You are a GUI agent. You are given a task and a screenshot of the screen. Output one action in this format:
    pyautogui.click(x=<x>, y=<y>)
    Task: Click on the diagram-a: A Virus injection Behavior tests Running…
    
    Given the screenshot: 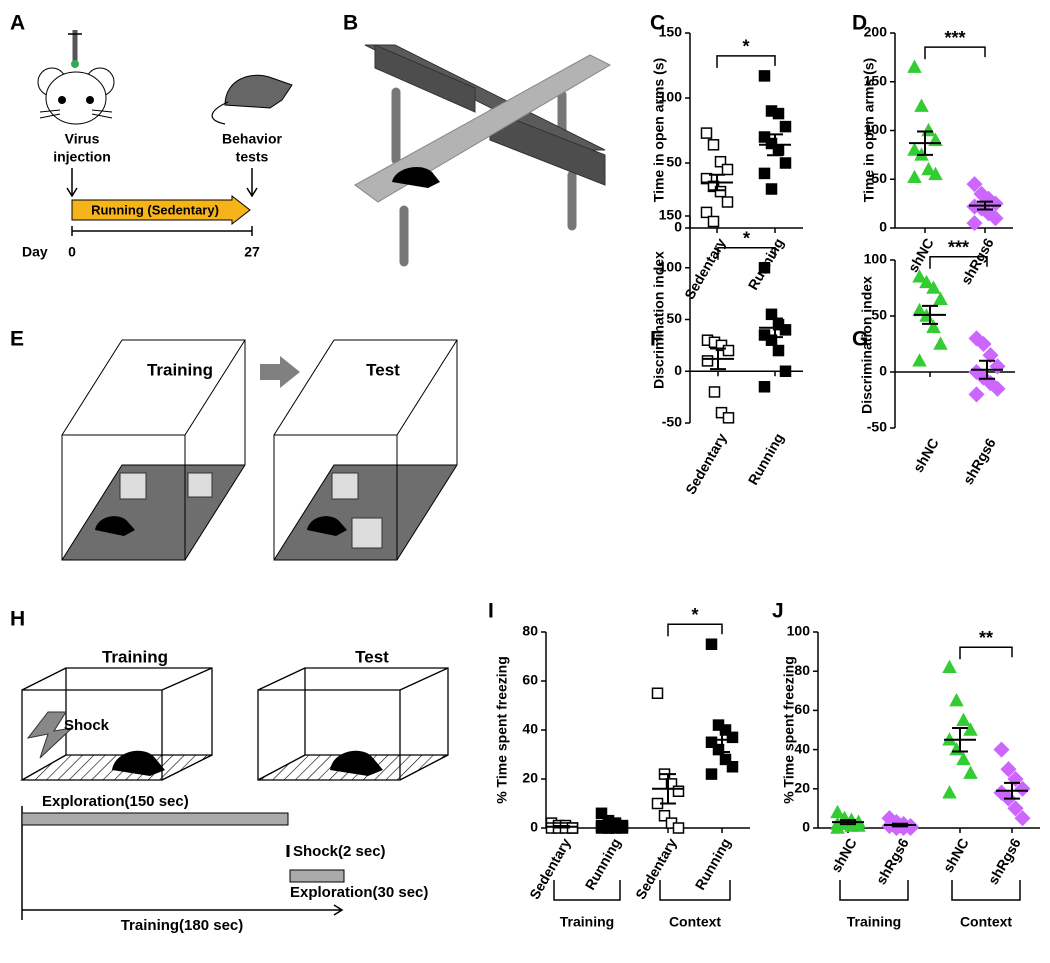 What is the action you would take?
    pyautogui.click(x=151, y=136)
    